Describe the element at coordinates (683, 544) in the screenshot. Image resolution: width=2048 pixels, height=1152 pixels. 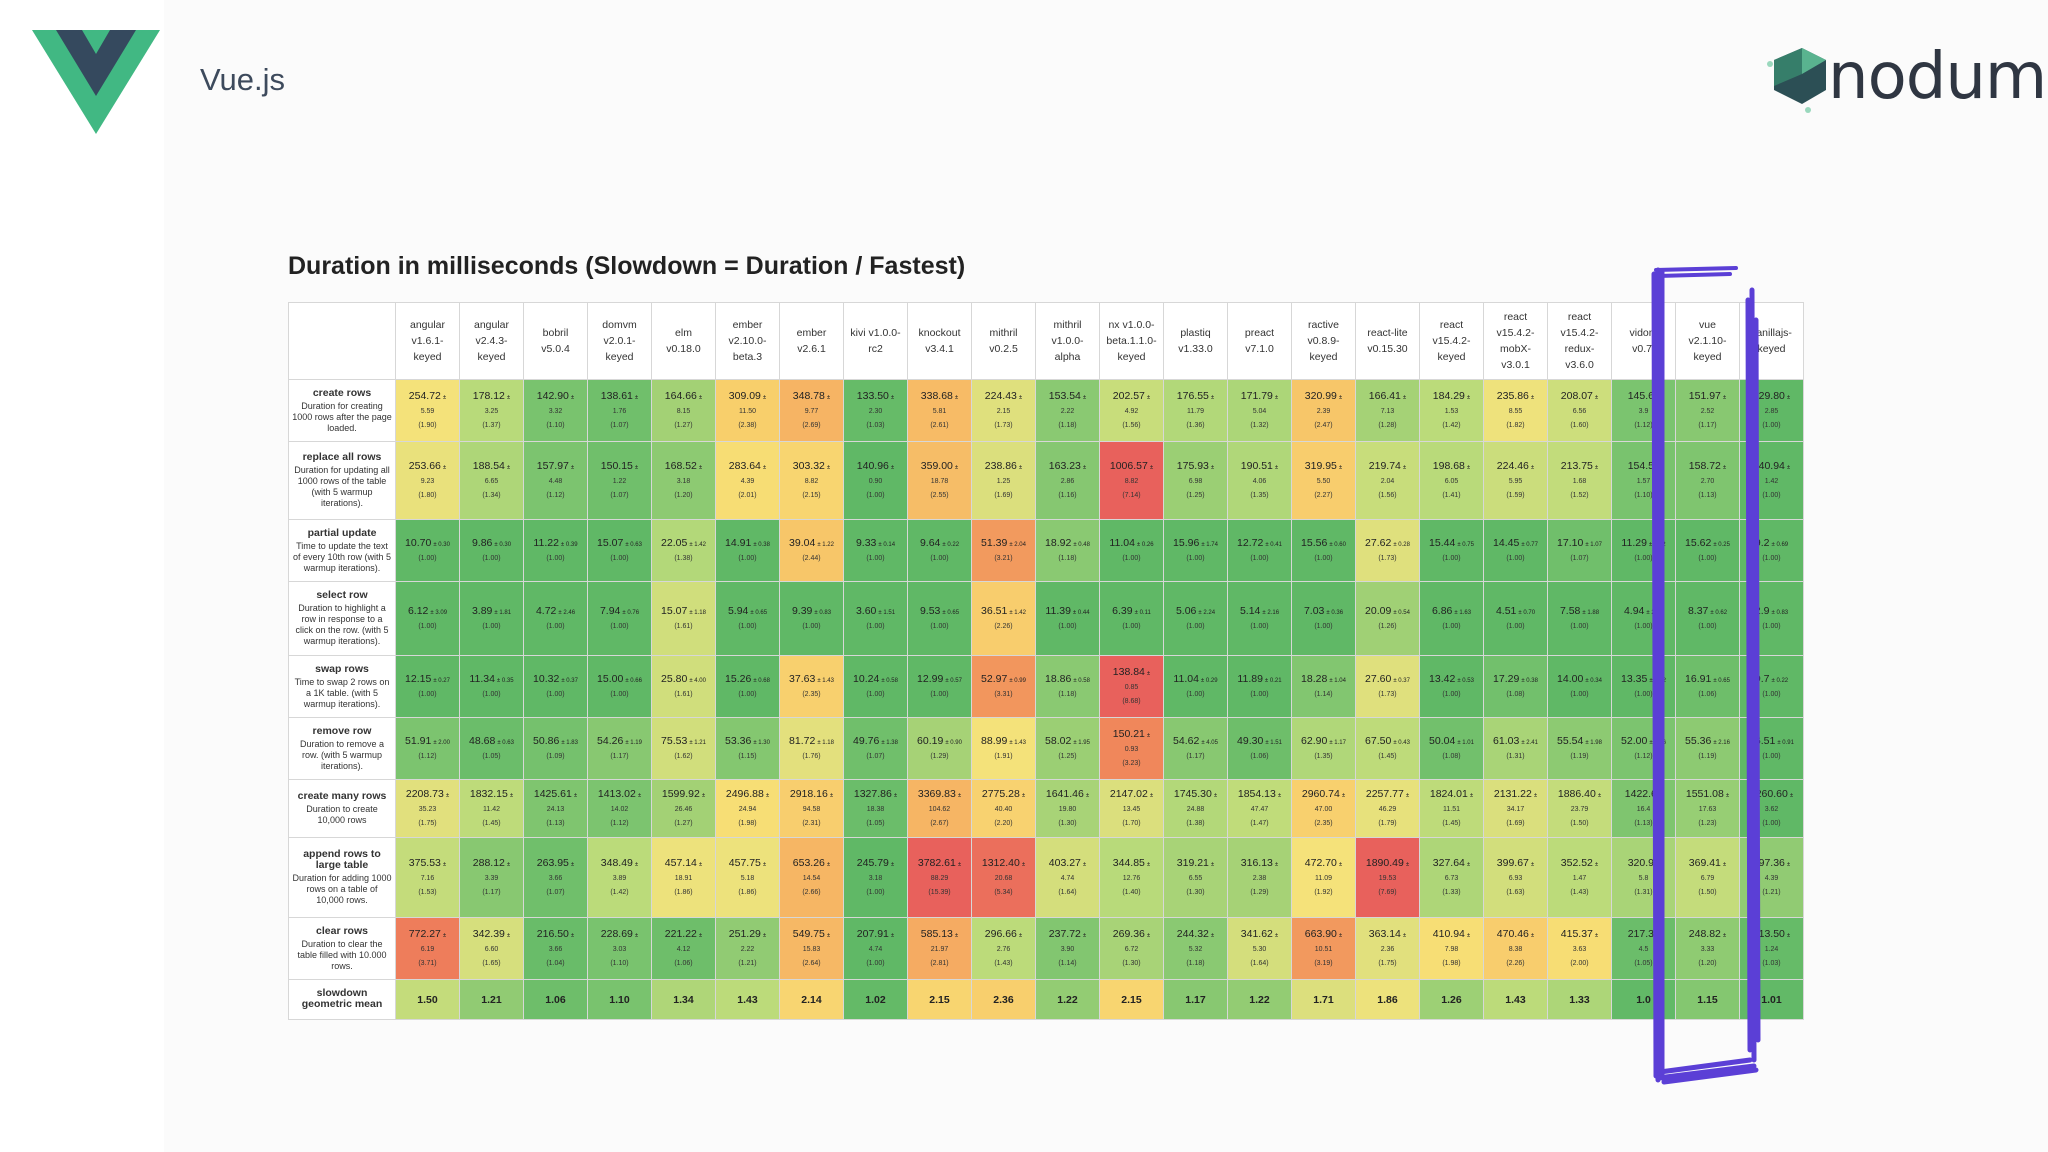
I see `duration-value: 22.05 ± 1.42` at that location.